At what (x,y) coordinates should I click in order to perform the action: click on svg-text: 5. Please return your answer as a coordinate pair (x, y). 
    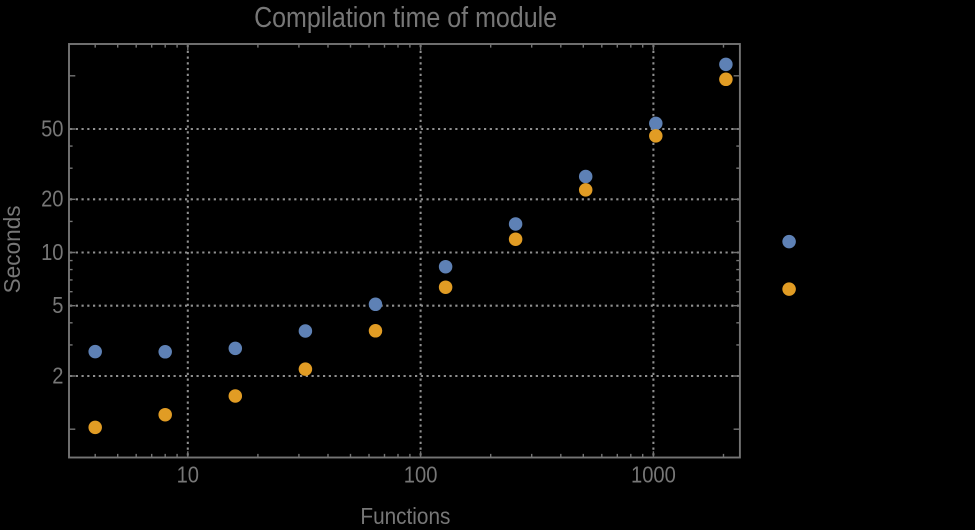
    Looking at the image, I should click on (57, 305).